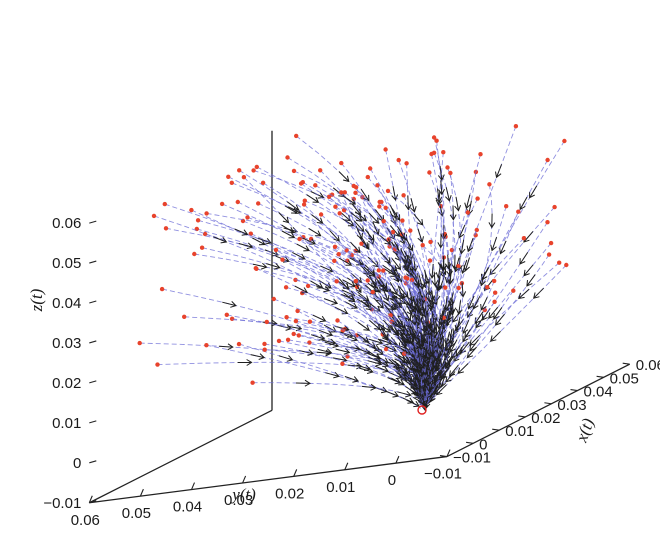 This screenshot has width=660, height=538. Describe the element at coordinates (392, 480) in the screenshot. I see `y-tick-label: 0` at that location.